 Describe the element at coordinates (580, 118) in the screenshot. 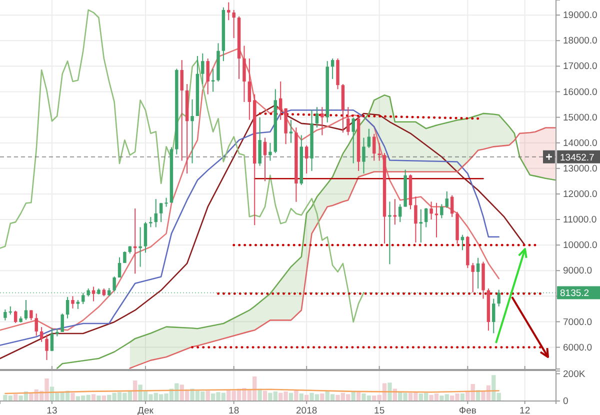

I see `y-tick-label: 15000.0` at that location.